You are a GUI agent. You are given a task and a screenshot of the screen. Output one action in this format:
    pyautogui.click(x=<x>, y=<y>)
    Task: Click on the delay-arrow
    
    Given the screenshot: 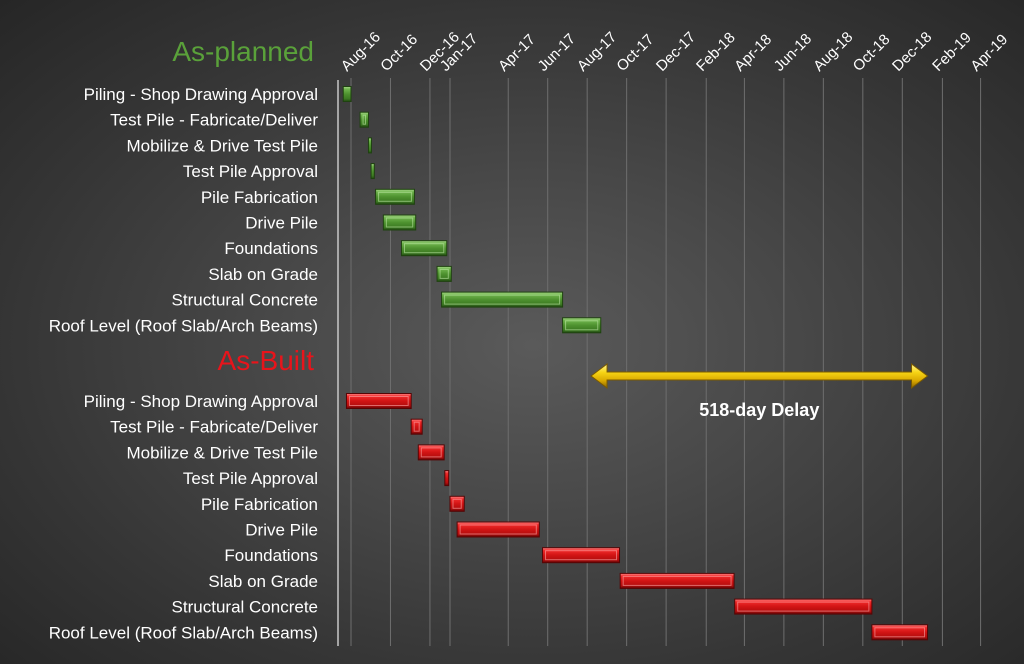 What is the action you would take?
    pyautogui.click(x=759, y=376)
    